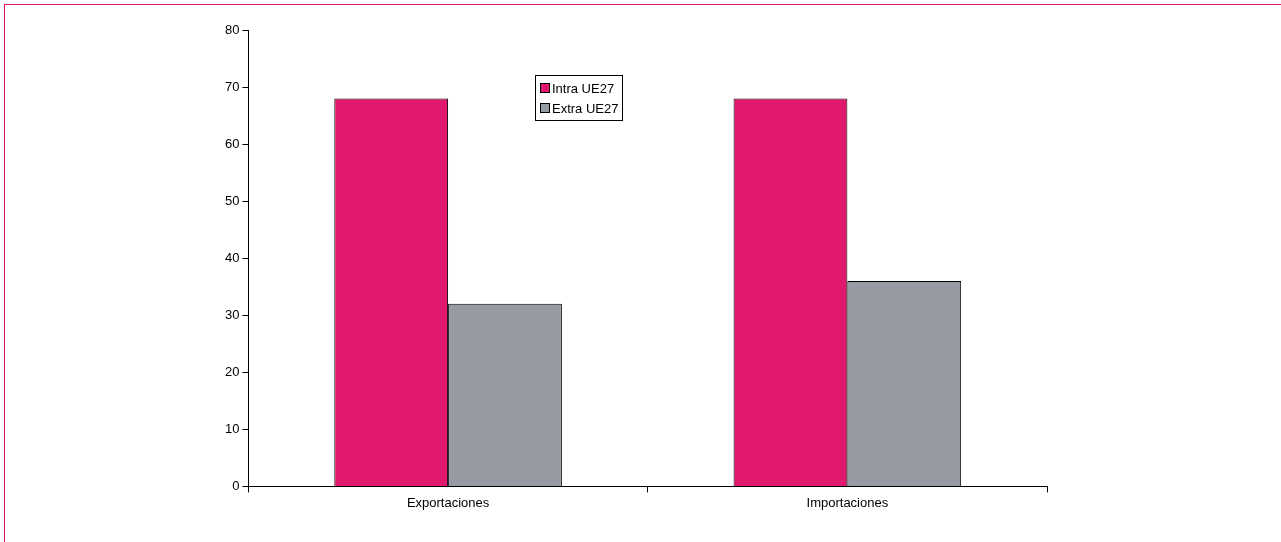 The image size is (1281, 542). I want to click on y-tick-label: 30, so click(232, 314).